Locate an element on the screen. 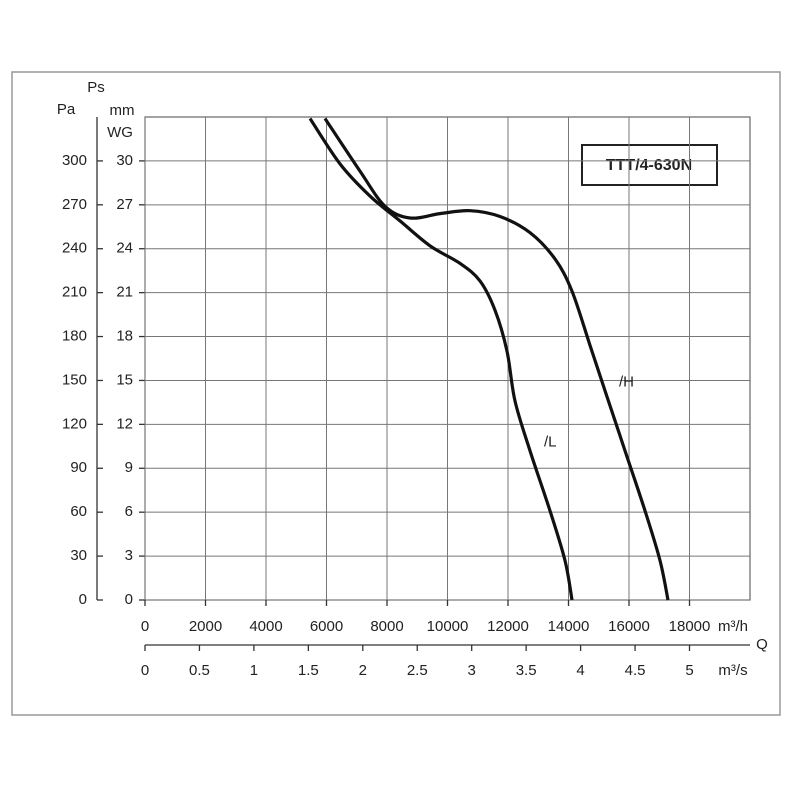 Image resolution: width=800 pixels, height=800 pixels. x-tick-label: 4000 is located at coordinates (265, 626).